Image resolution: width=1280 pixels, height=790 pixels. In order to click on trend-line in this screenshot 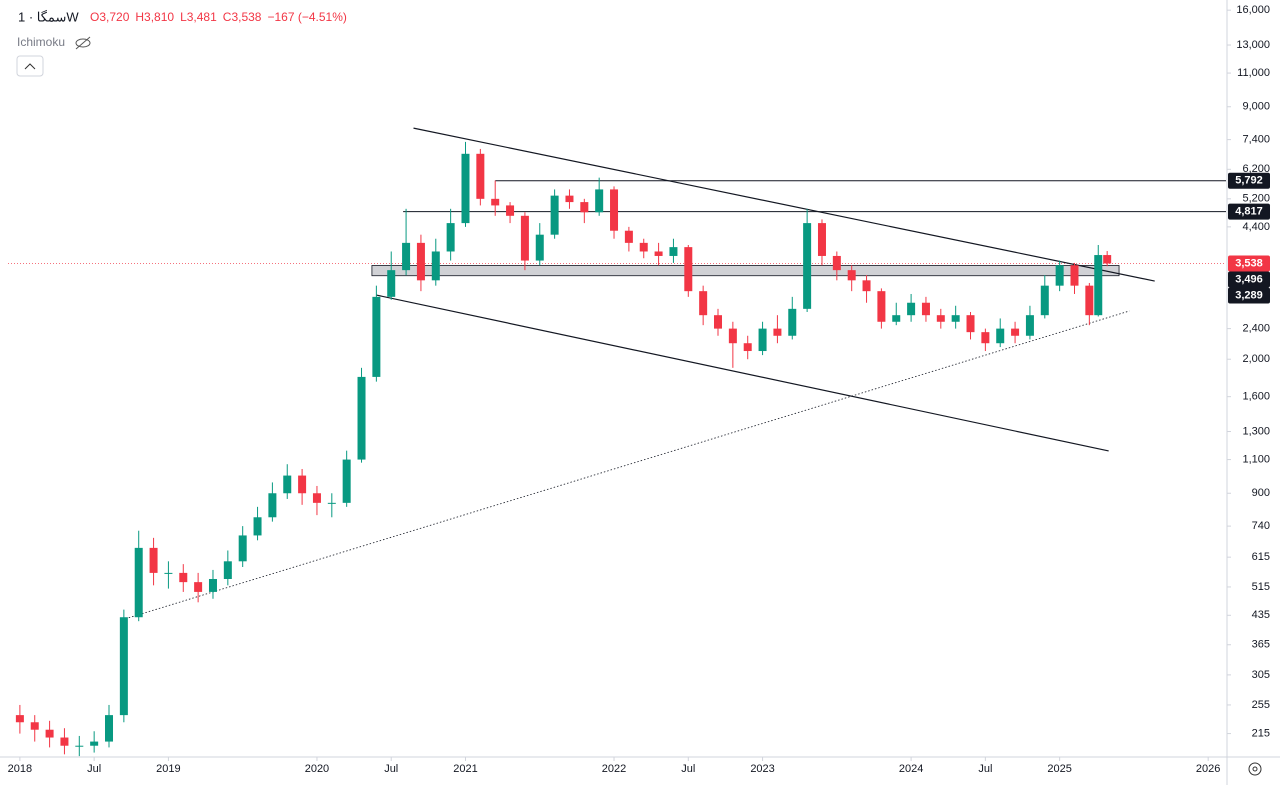, I will do `click(784, 204)`.